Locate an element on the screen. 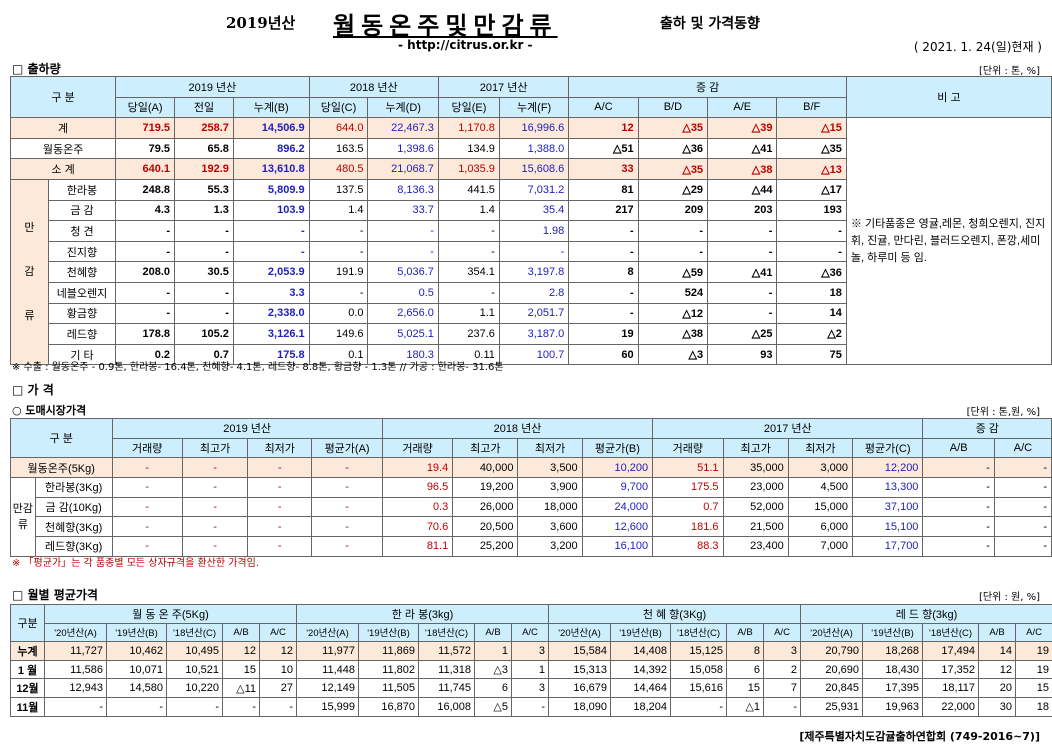 The image size is (1052, 748). table-cell: 203 is located at coordinates (742, 210).